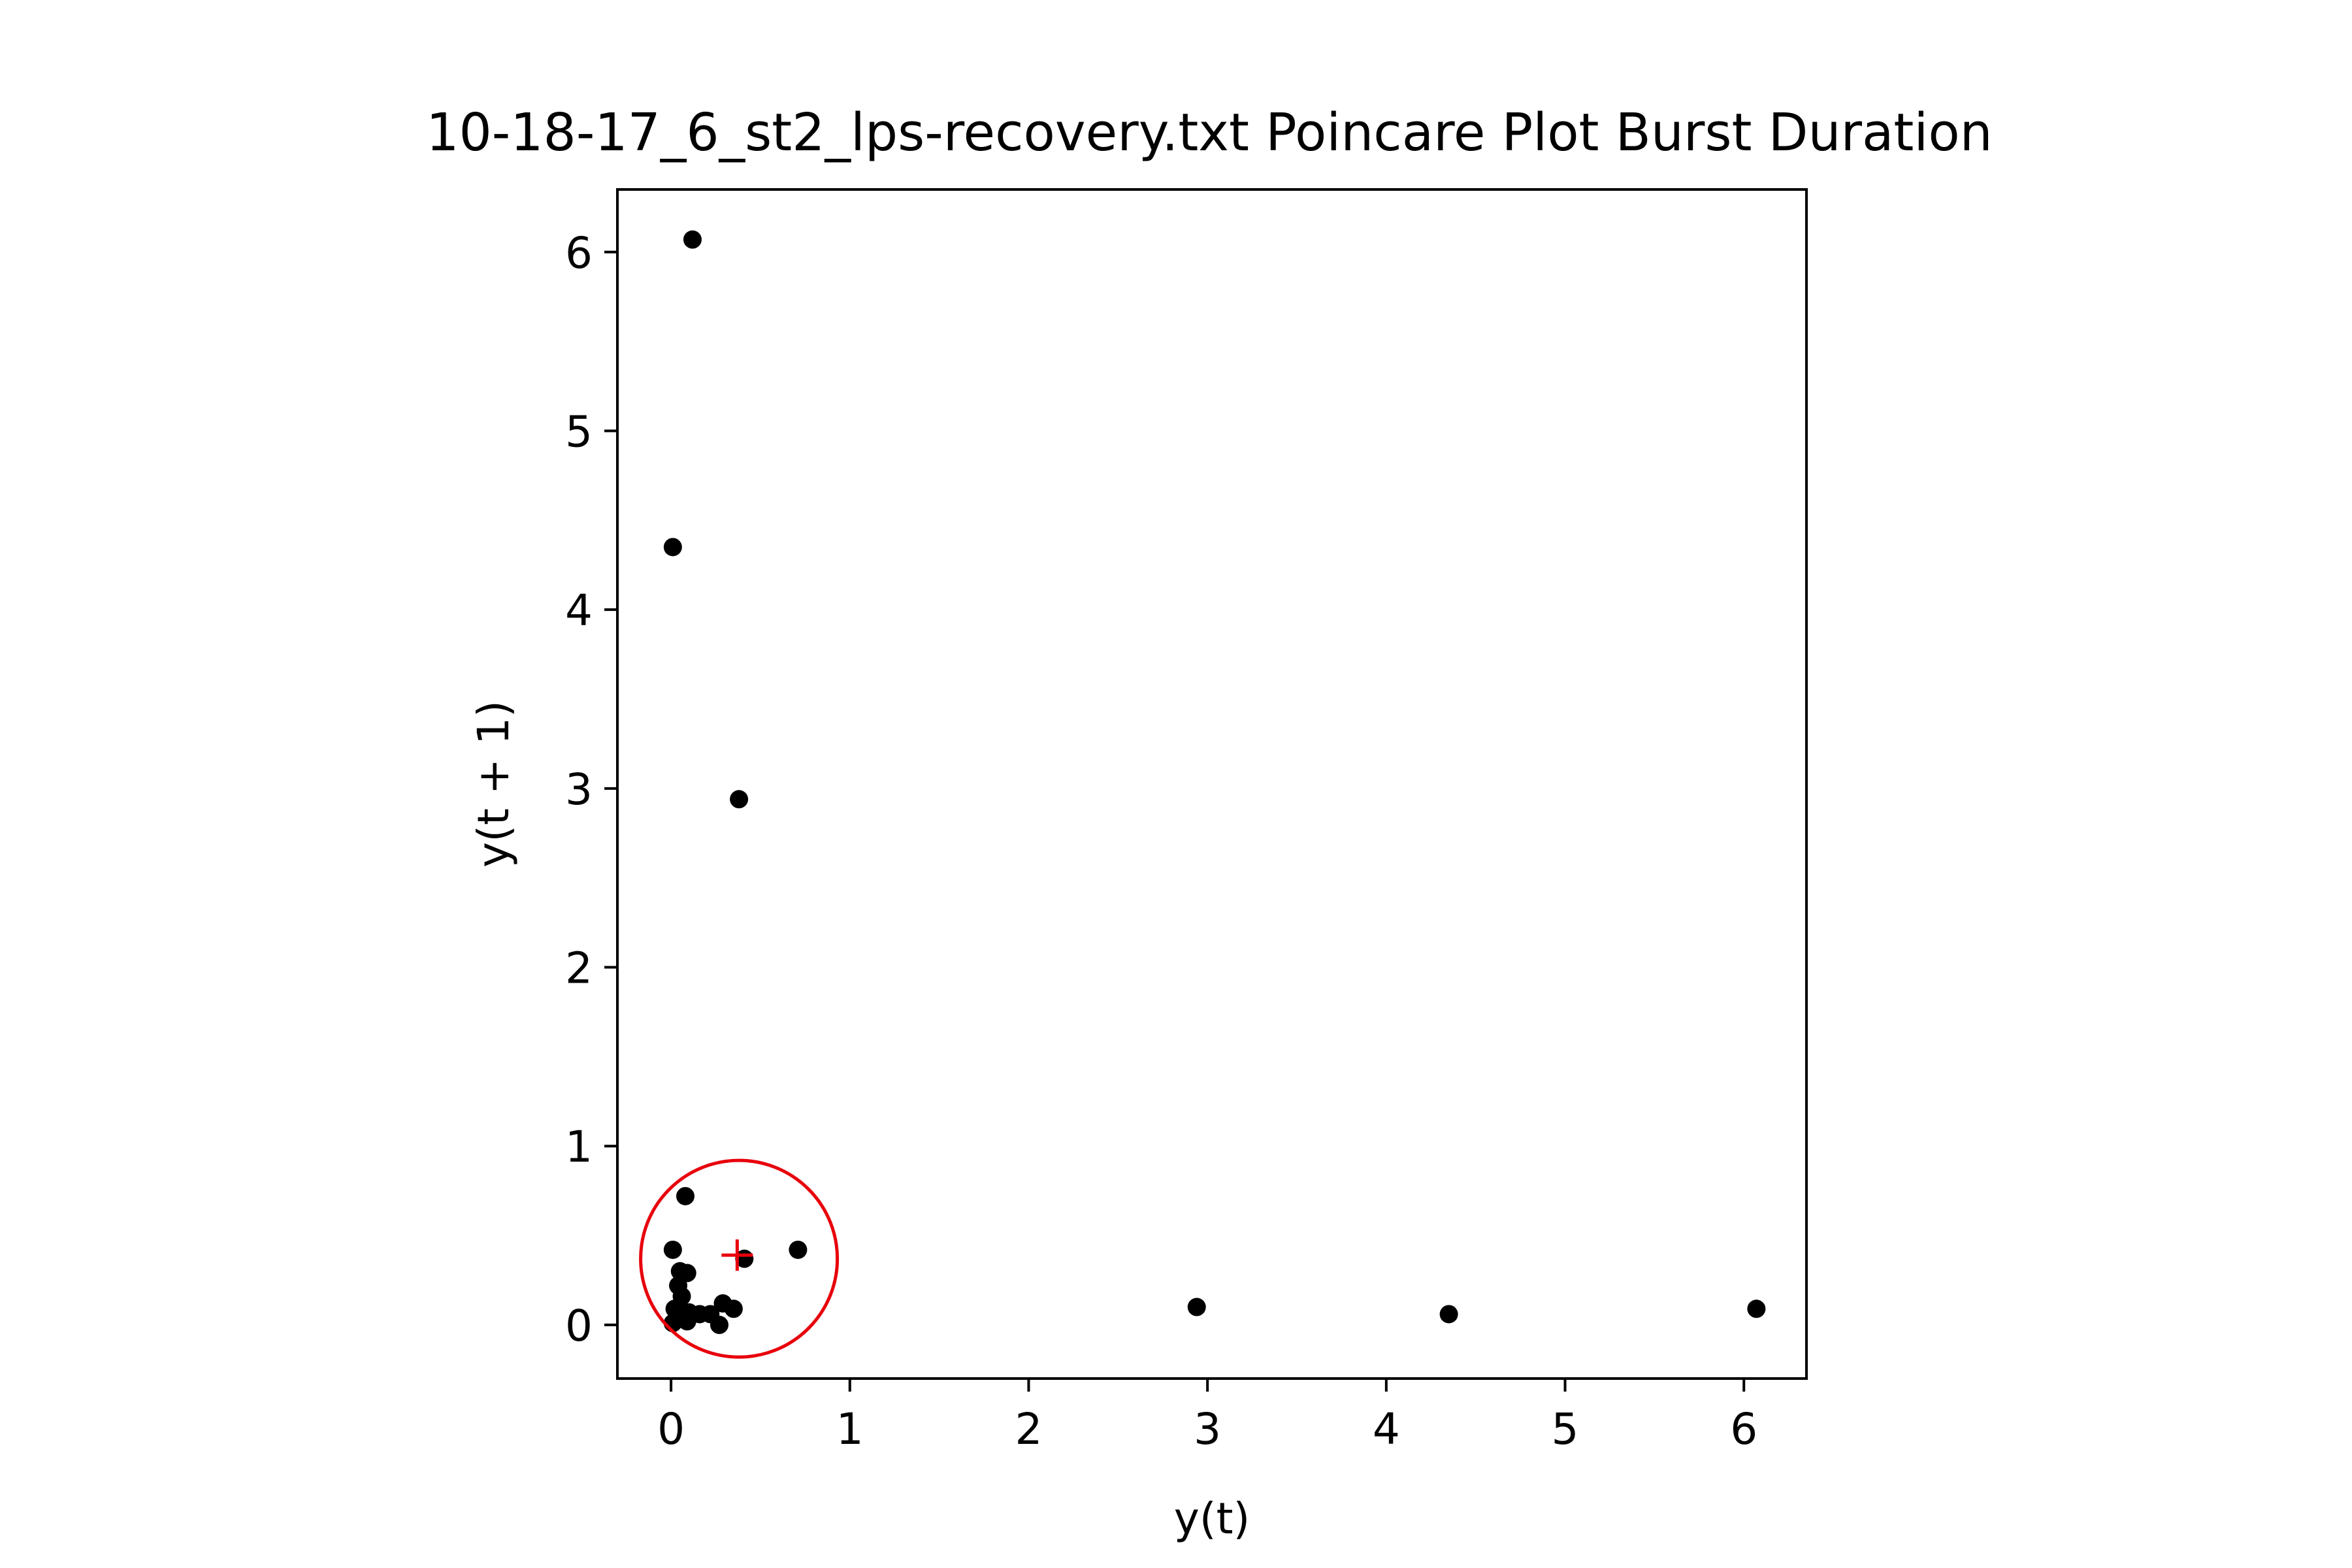 The width and height of the screenshot is (2352, 1568). What do you see at coordinates (1028, 1429) in the screenshot?
I see `x-tick-label: 2` at bounding box center [1028, 1429].